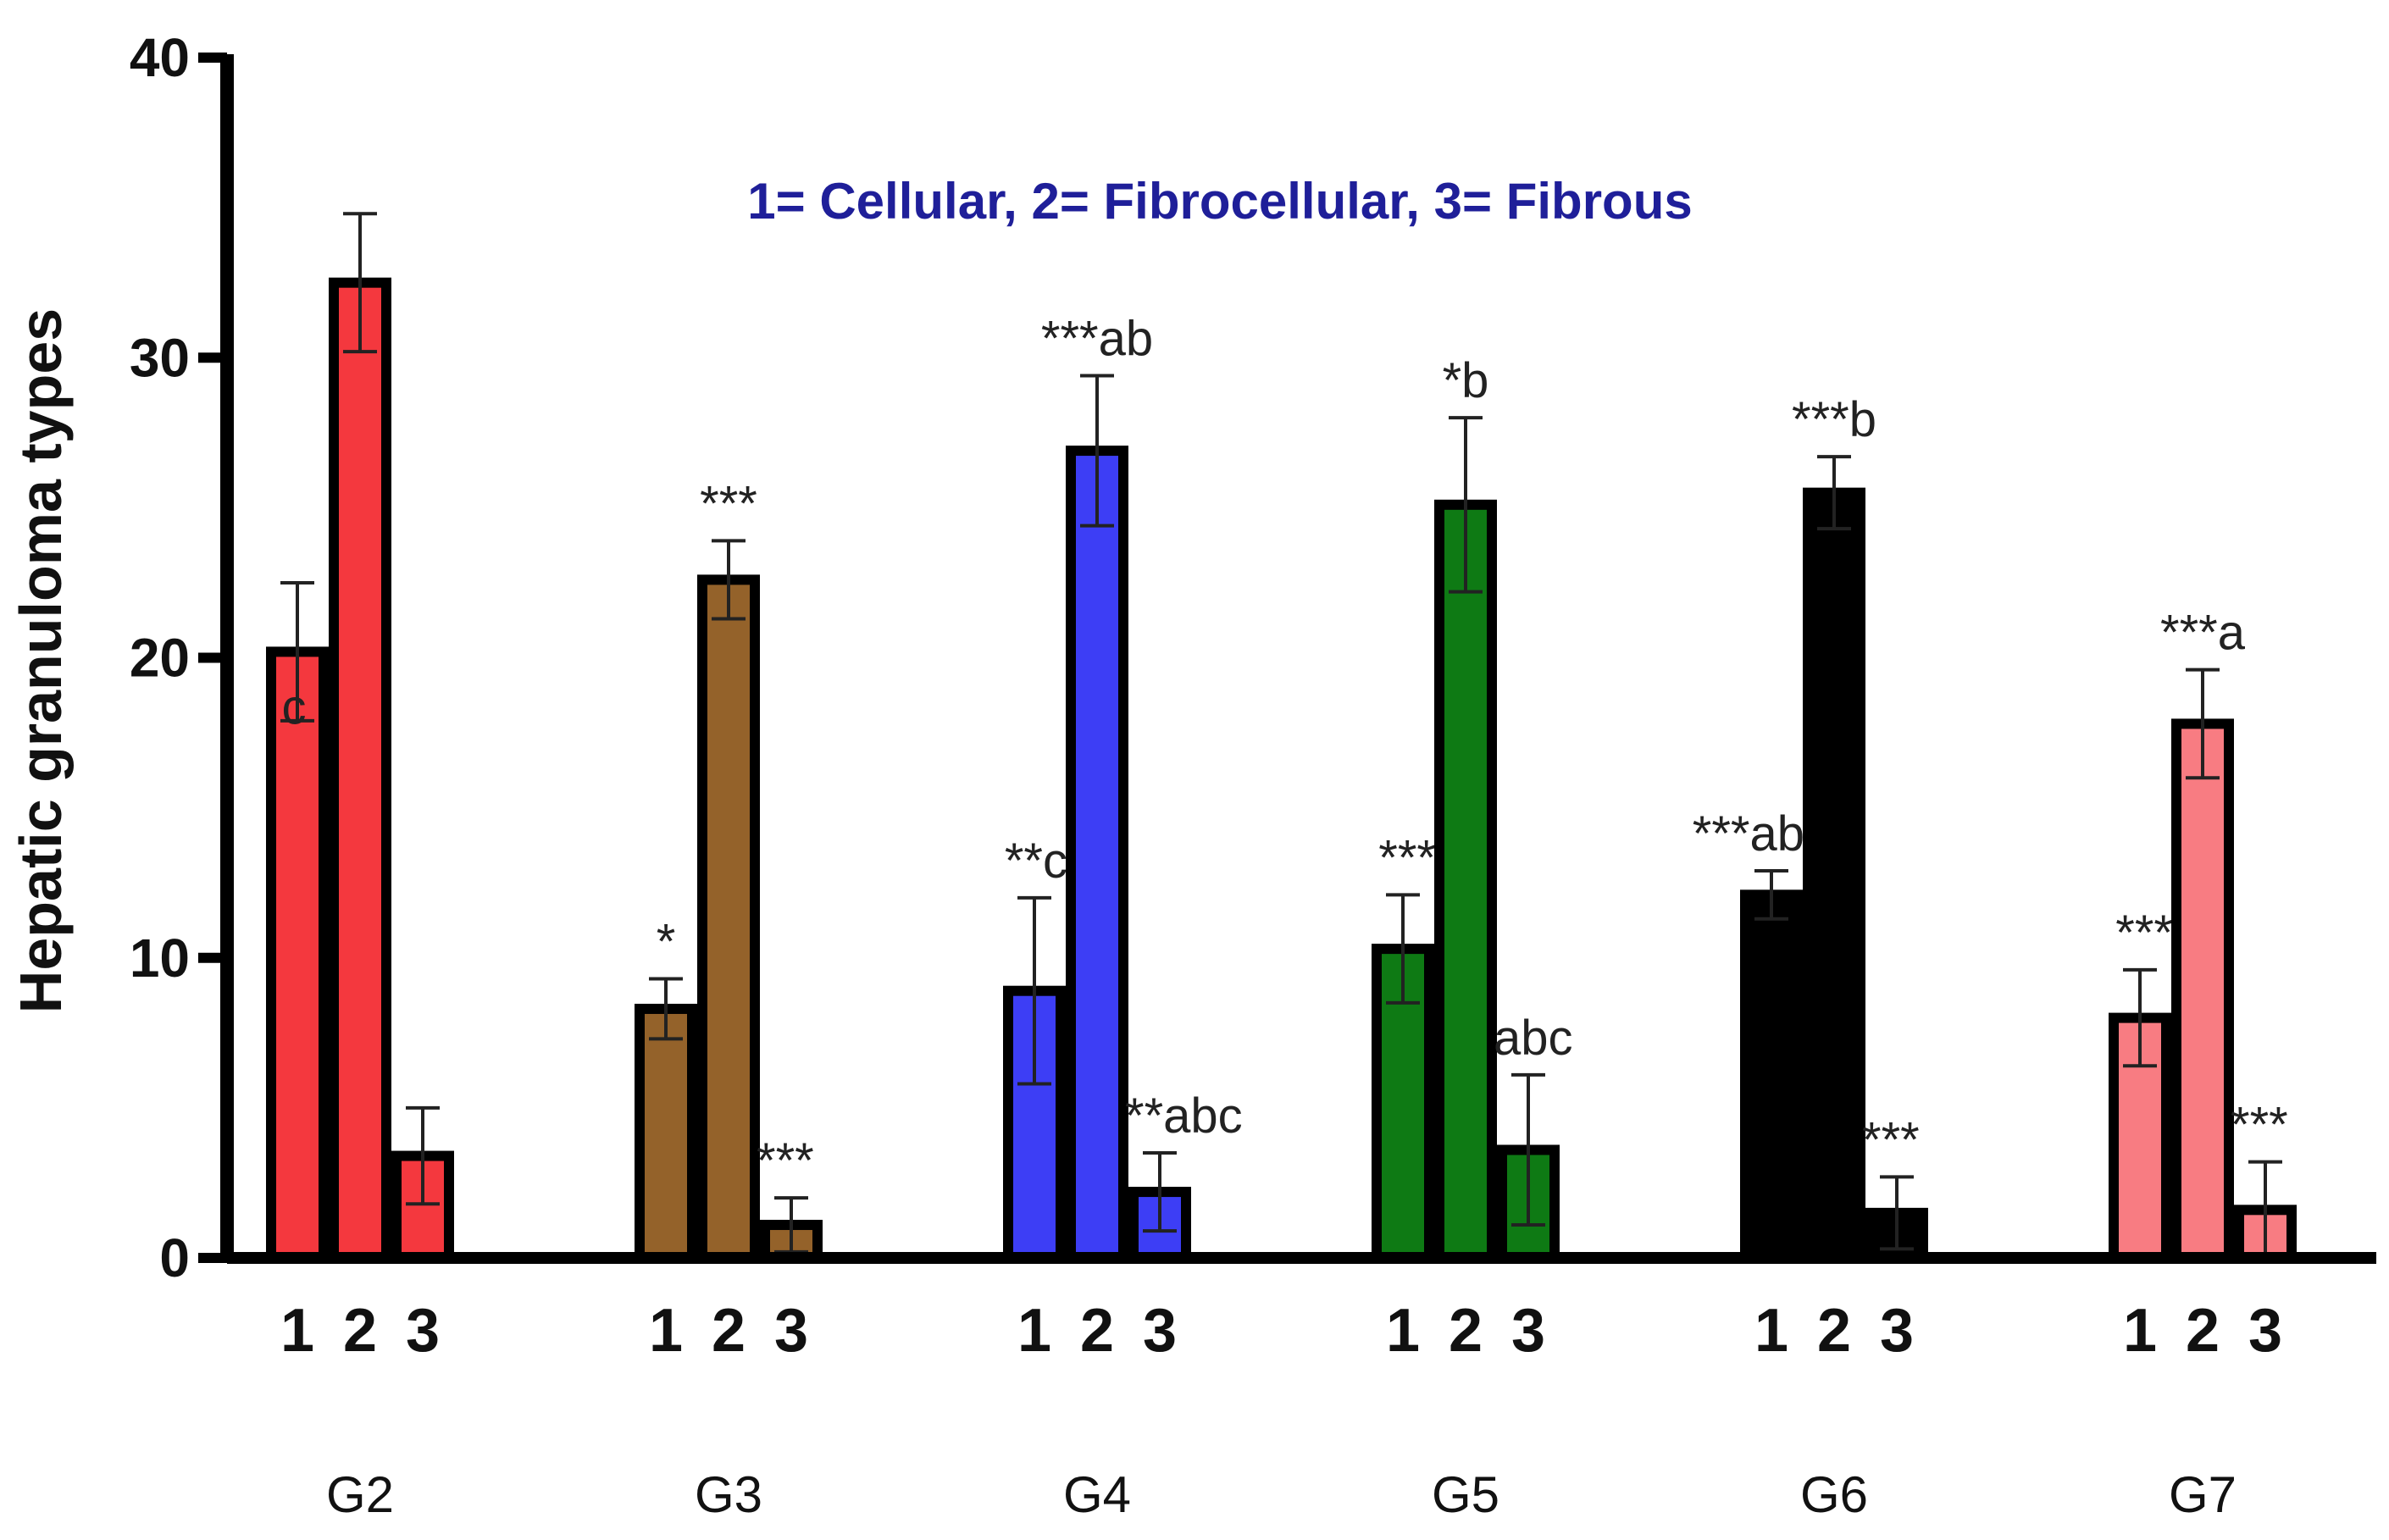 This screenshot has width=2389, height=1540. Describe the element at coordinates (160, 57) in the screenshot. I see `y-tick-label: 40` at that location.